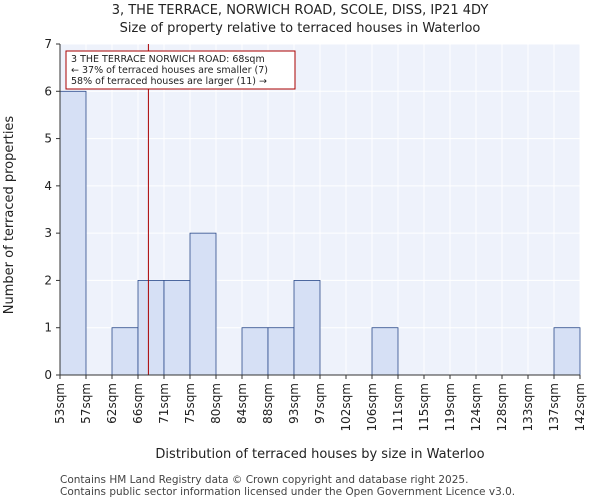 This screenshot has height=500, width=600. I want to click on x-tick-label: 93sqm, so click(294, 403).